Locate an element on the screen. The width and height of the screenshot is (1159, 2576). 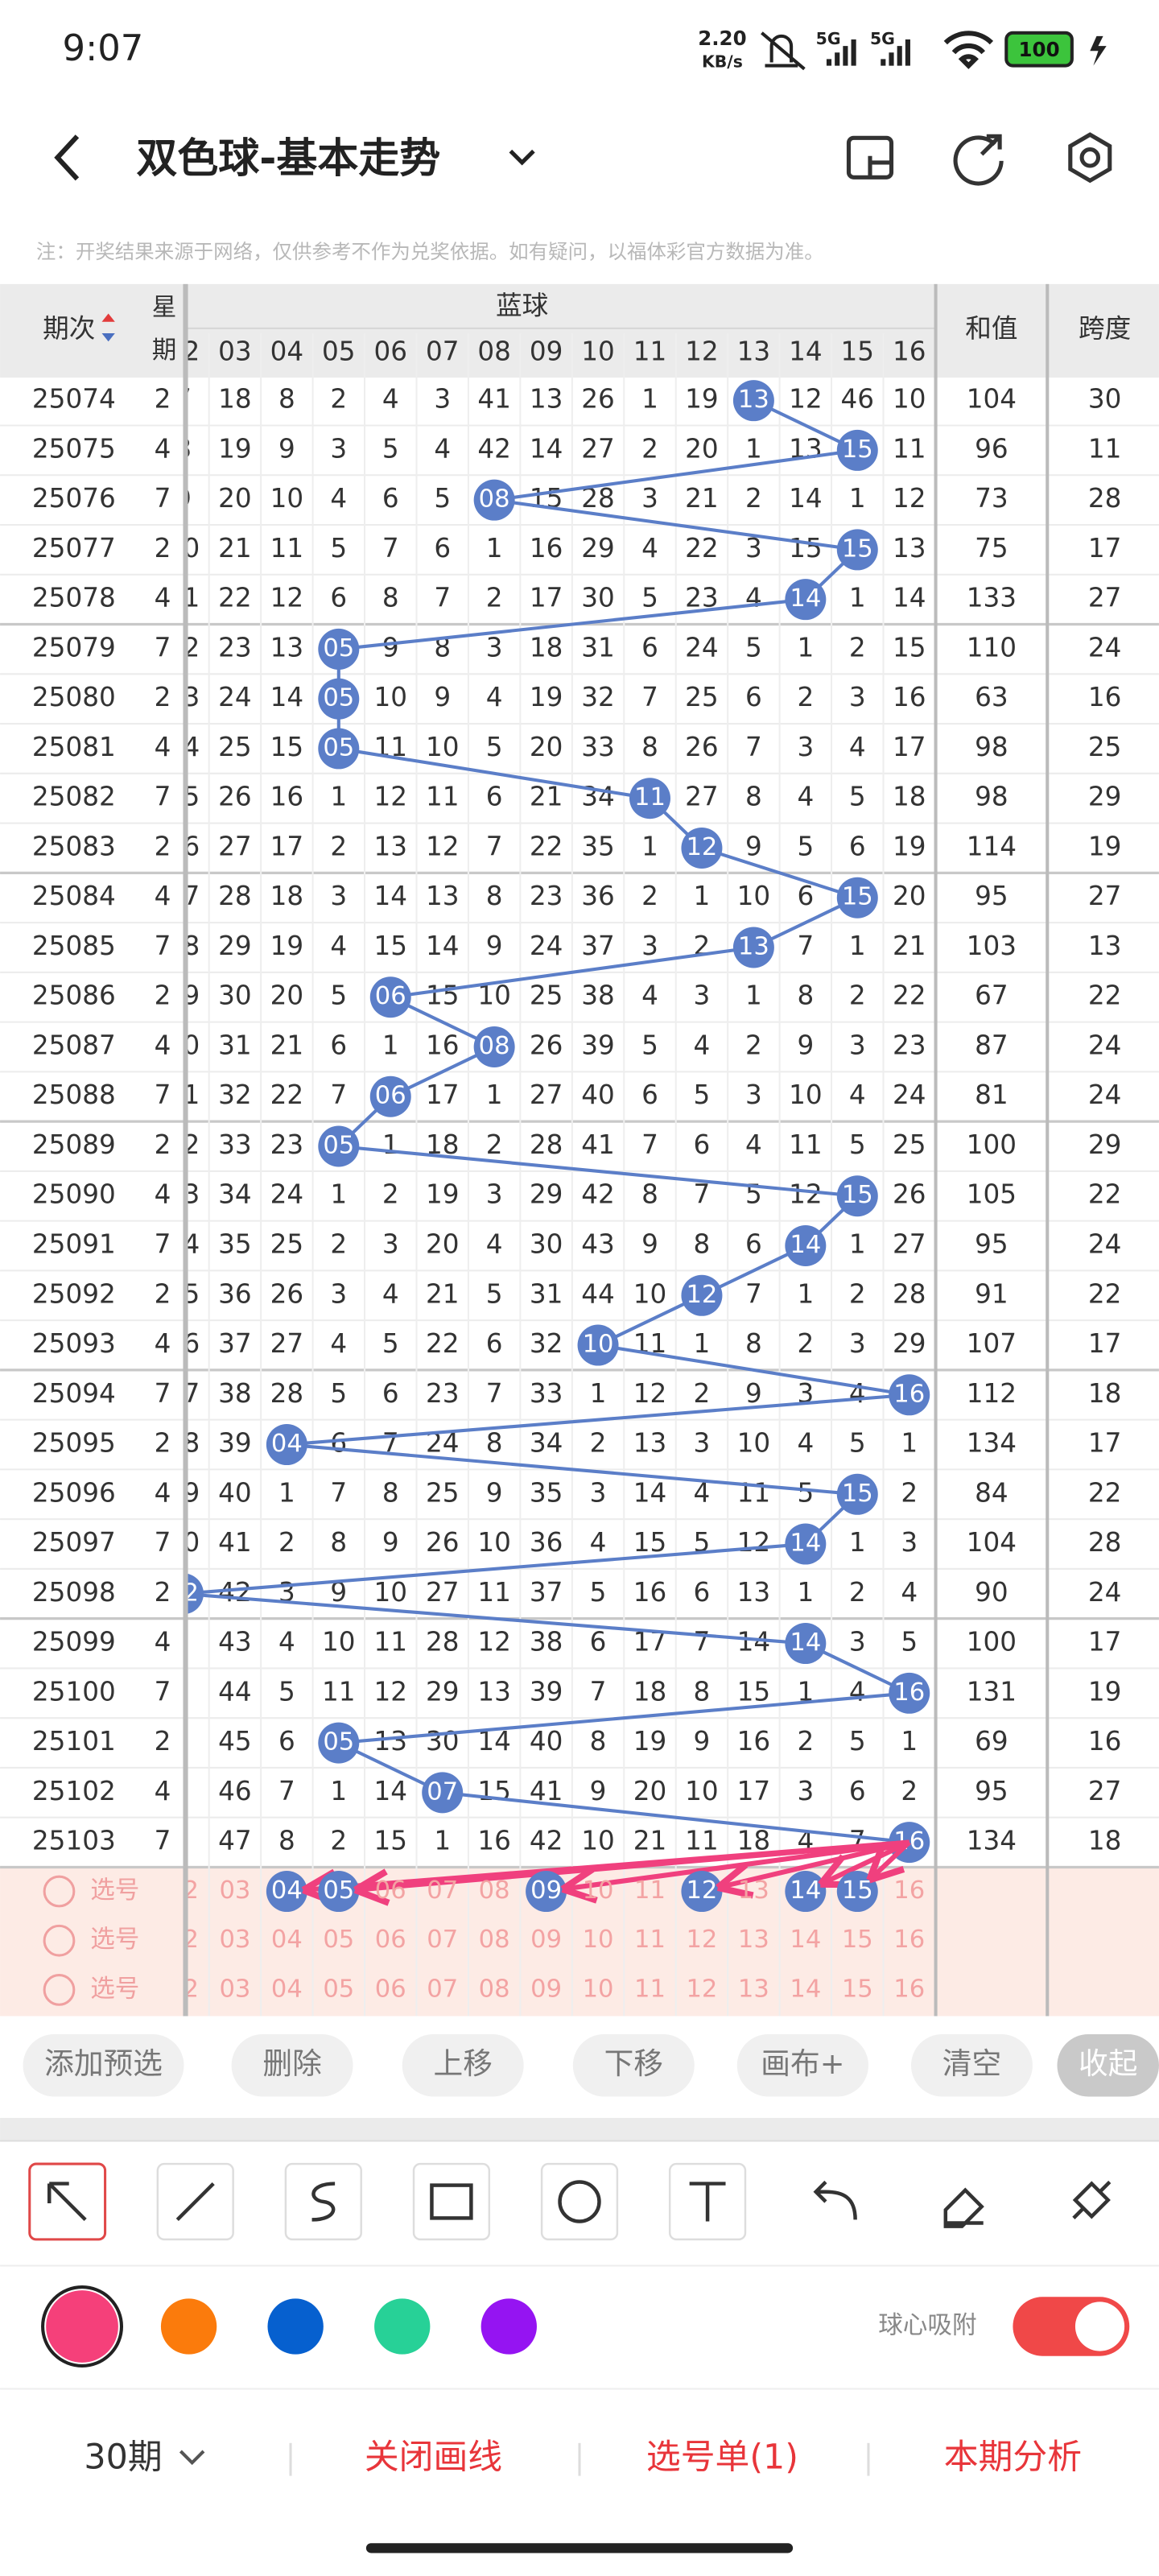
action-label: 清空 is located at coordinates (971, 2063).